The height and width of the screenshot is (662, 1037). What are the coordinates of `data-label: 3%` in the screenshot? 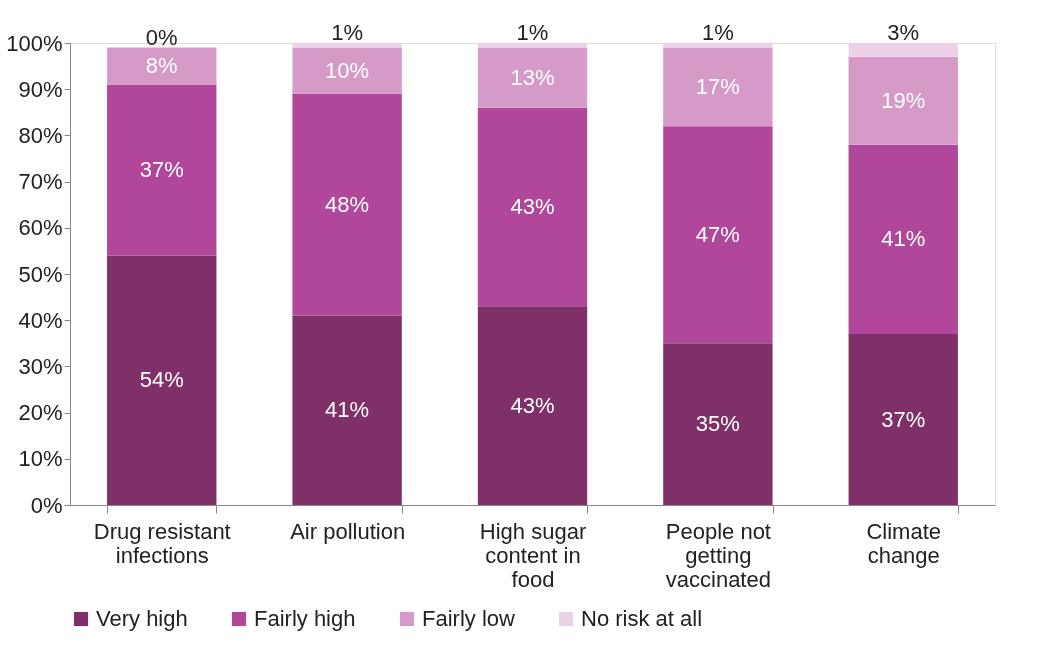 It's located at (903, 32).